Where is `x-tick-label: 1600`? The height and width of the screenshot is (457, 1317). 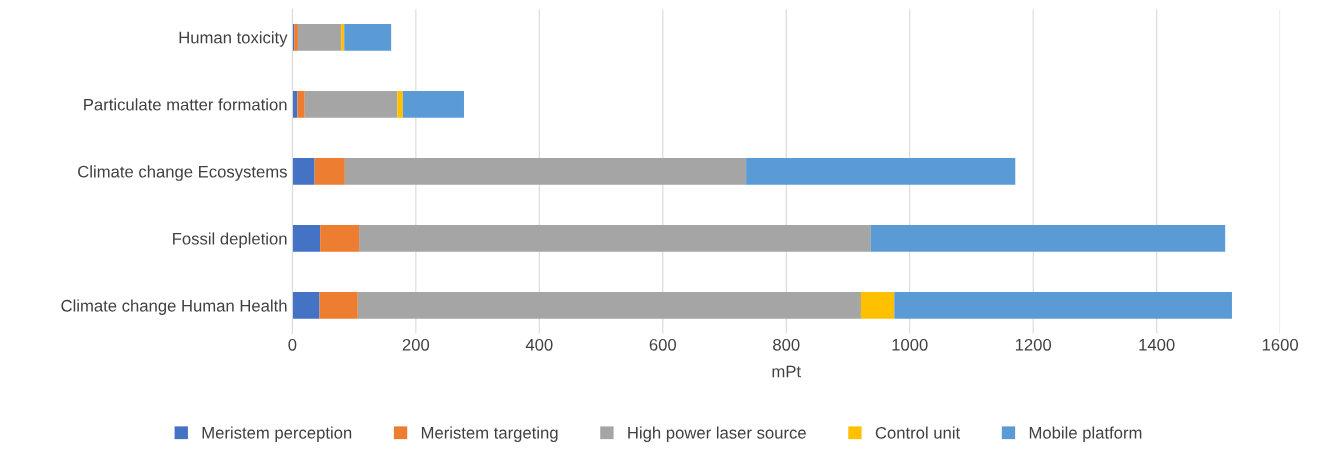
x-tick-label: 1600 is located at coordinates (1280, 344).